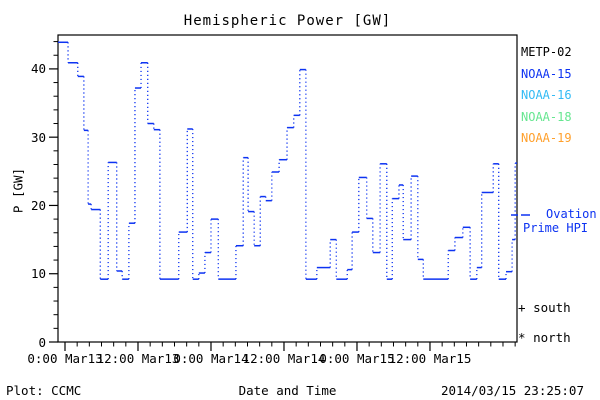 This screenshot has width=600, height=400. Describe the element at coordinates (430, 358) in the screenshot. I see `x-tick-label: 12:00 Mar15` at that location.